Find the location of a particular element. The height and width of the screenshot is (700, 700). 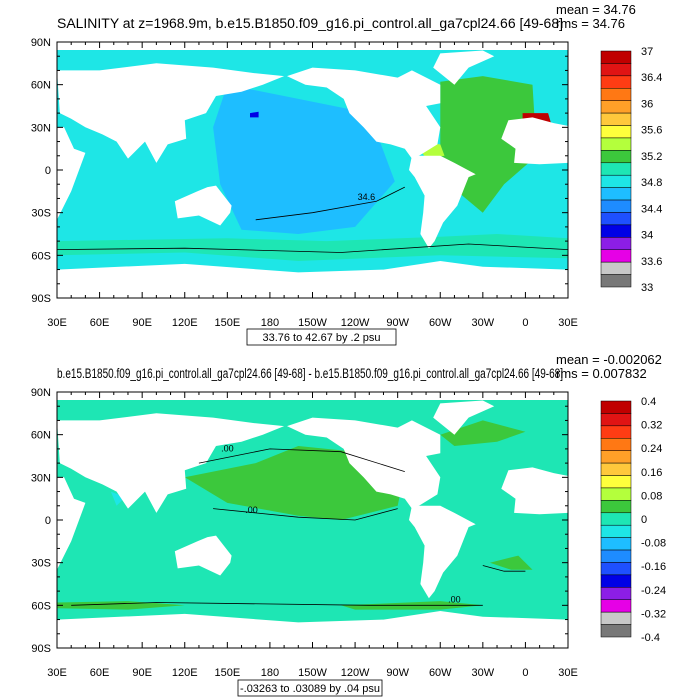

contour-label: 34.6 is located at coordinates (367, 197).